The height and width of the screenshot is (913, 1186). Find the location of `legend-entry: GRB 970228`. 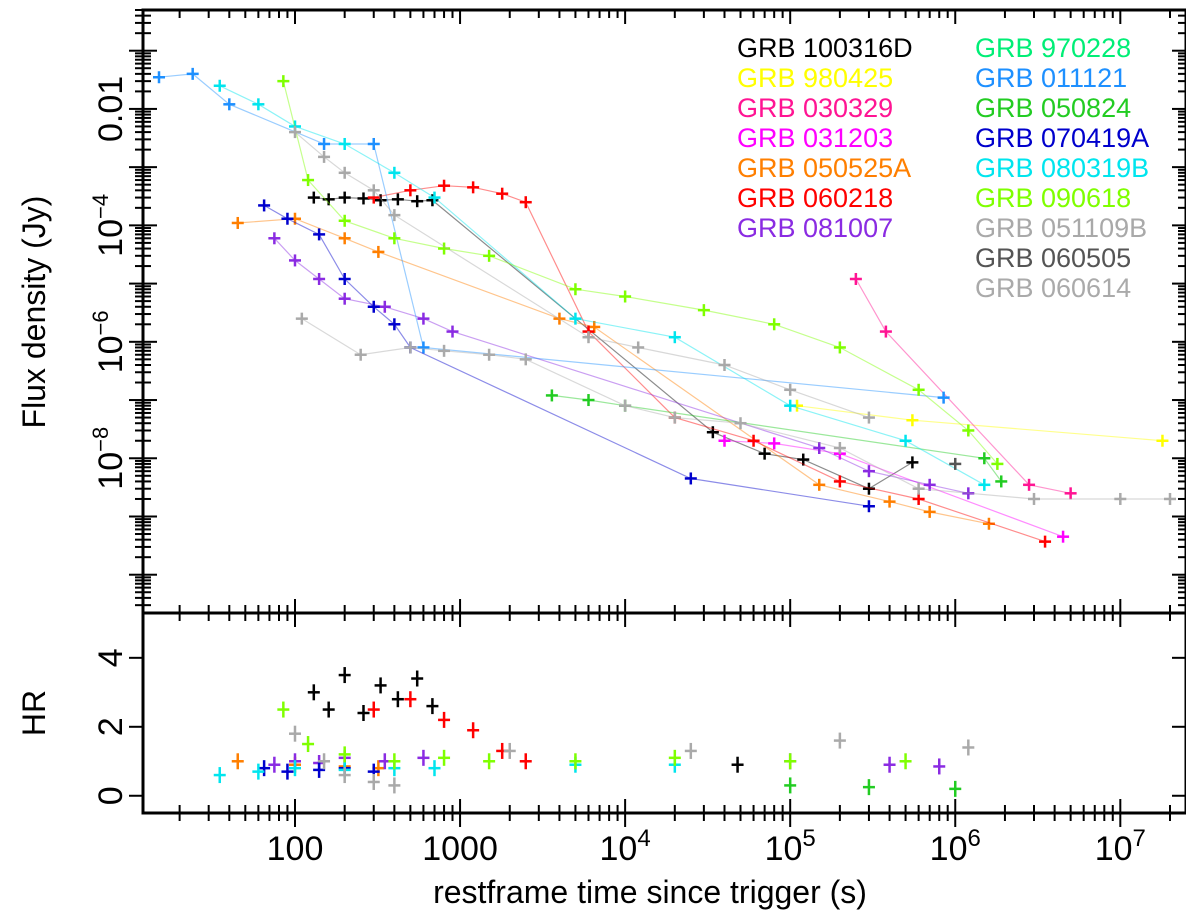

legend-entry: GRB 970228 is located at coordinates (1053, 48).